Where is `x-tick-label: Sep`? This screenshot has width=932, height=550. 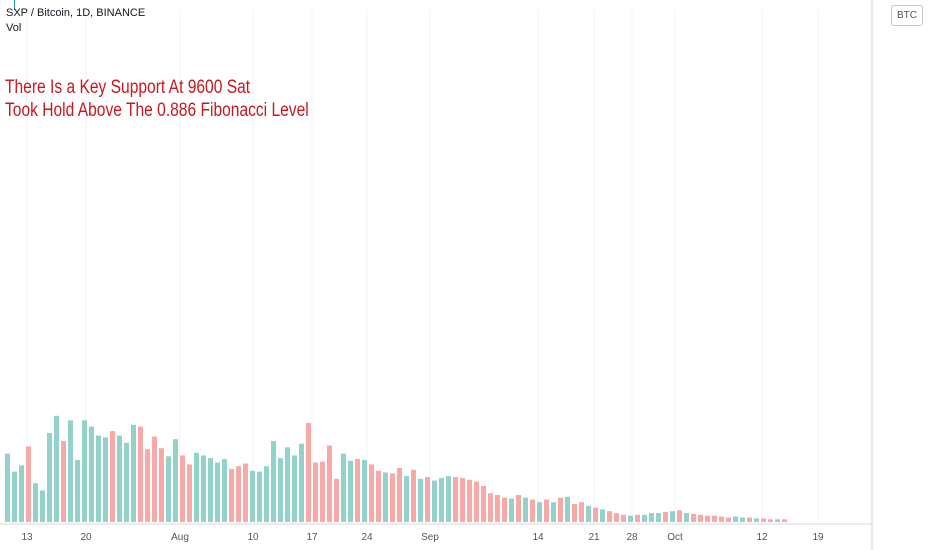
x-tick-label: Sep is located at coordinates (430, 537).